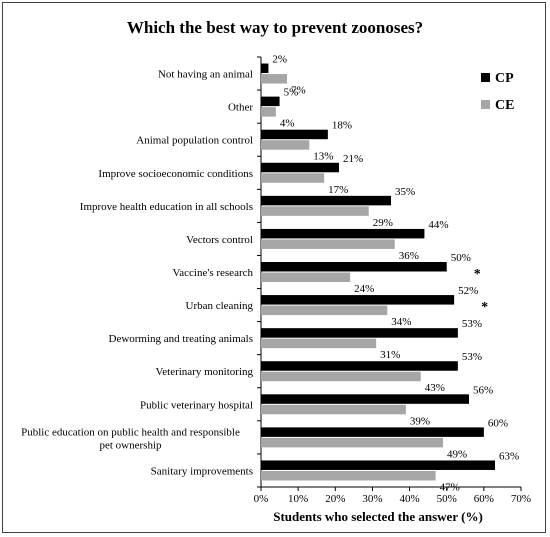  What do you see at coordinates (438, 225) in the screenshot?
I see `data-label-cp: 44%` at bounding box center [438, 225].